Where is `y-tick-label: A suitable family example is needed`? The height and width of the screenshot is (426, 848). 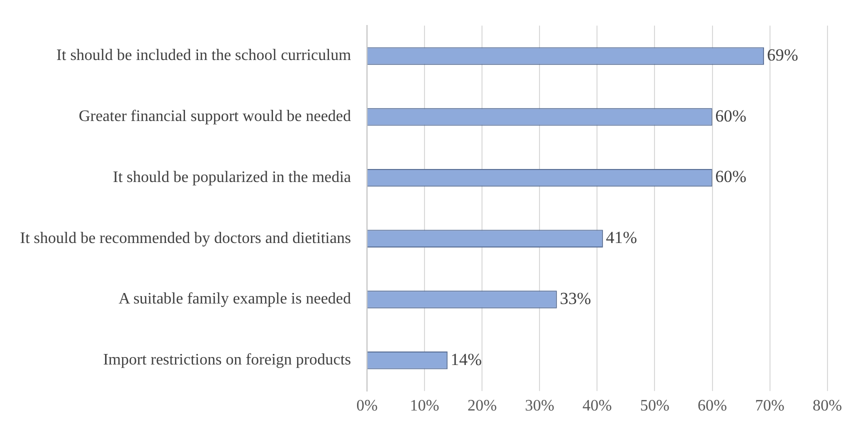 y-tick-label: A suitable family example is needed is located at coordinates (235, 299).